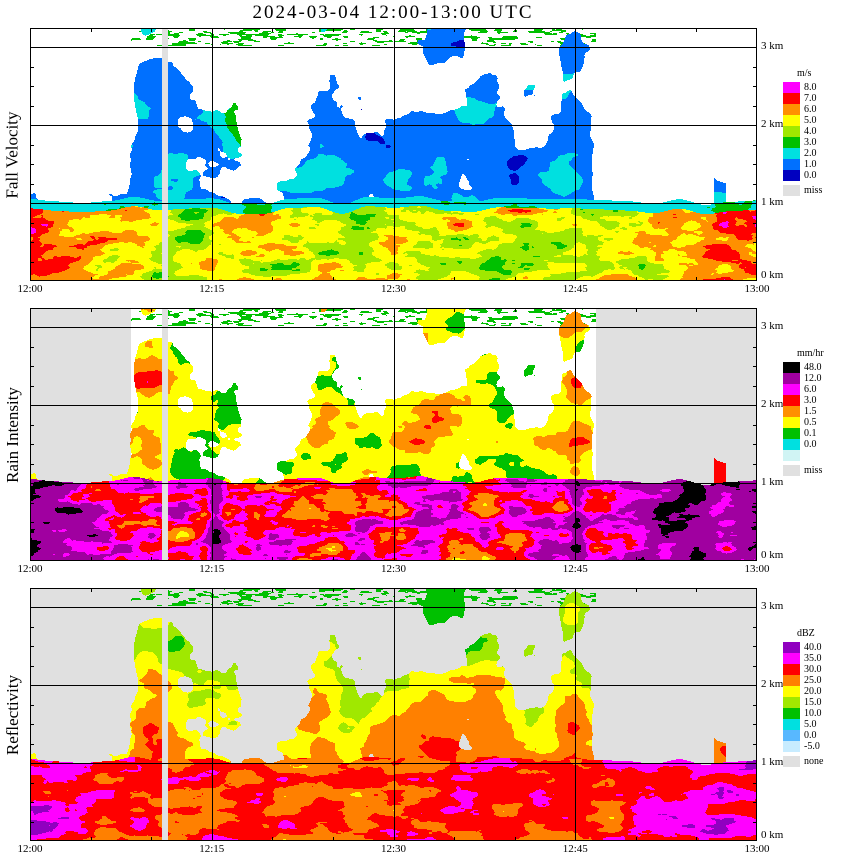  Describe the element at coordinates (813, 702) in the screenshot. I see `legend-value-label: 15.0` at that location.